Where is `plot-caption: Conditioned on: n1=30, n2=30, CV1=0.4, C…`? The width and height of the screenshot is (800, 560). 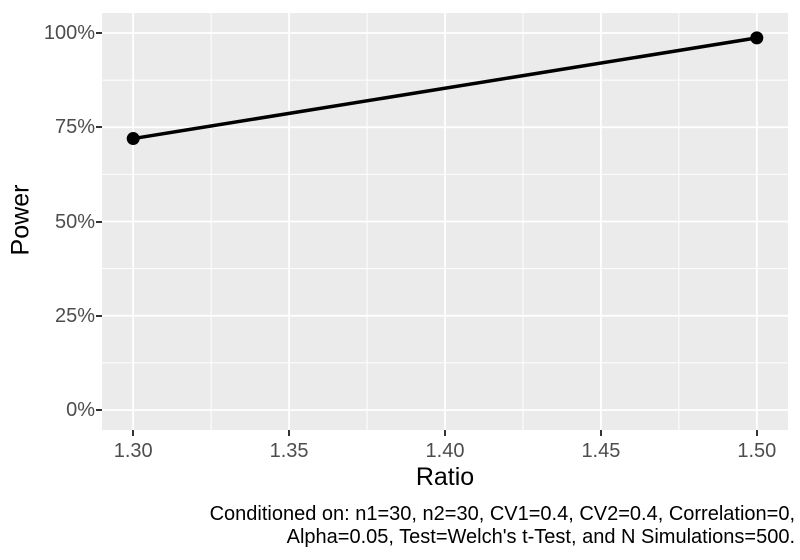
plot-caption: Conditioned on: n1=30, n2=30, CV1=0.4, C… is located at coordinates (502, 526).